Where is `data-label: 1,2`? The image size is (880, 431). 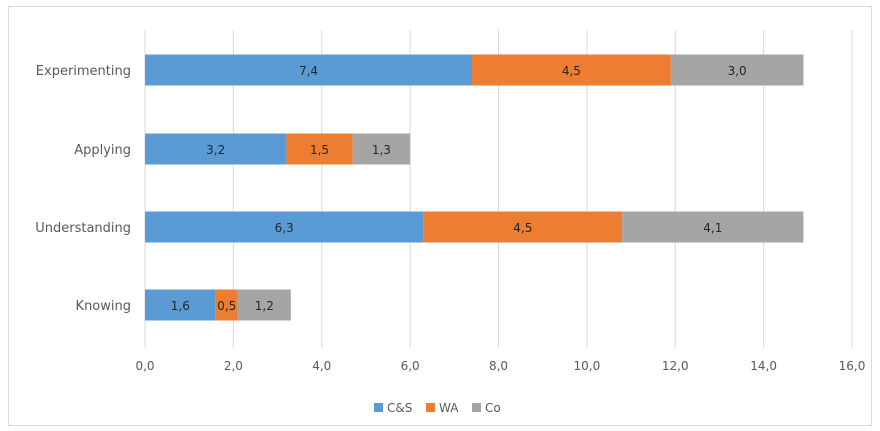
data-label: 1,2 is located at coordinates (264, 306).